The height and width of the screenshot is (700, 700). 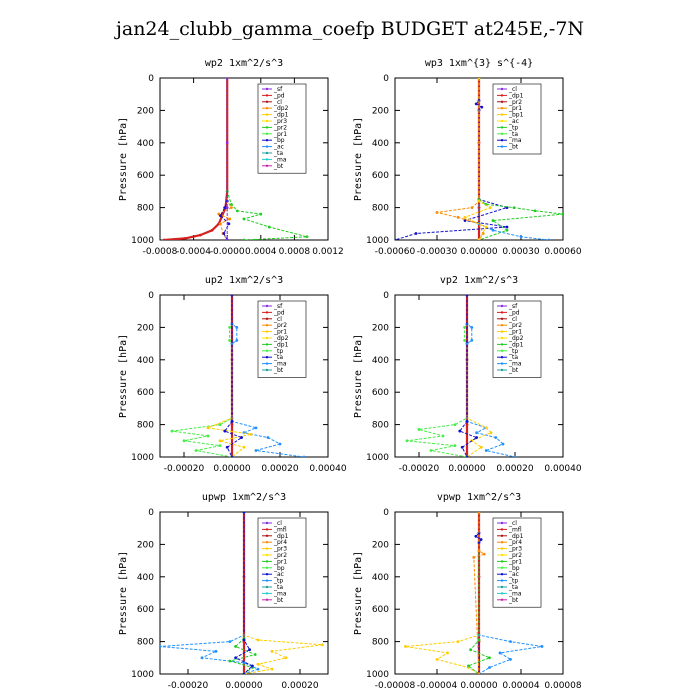 What do you see at coordinates (279, 469) in the screenshot?
I see `x-tick-label: 0.00020` at bounding box center [279, 469].